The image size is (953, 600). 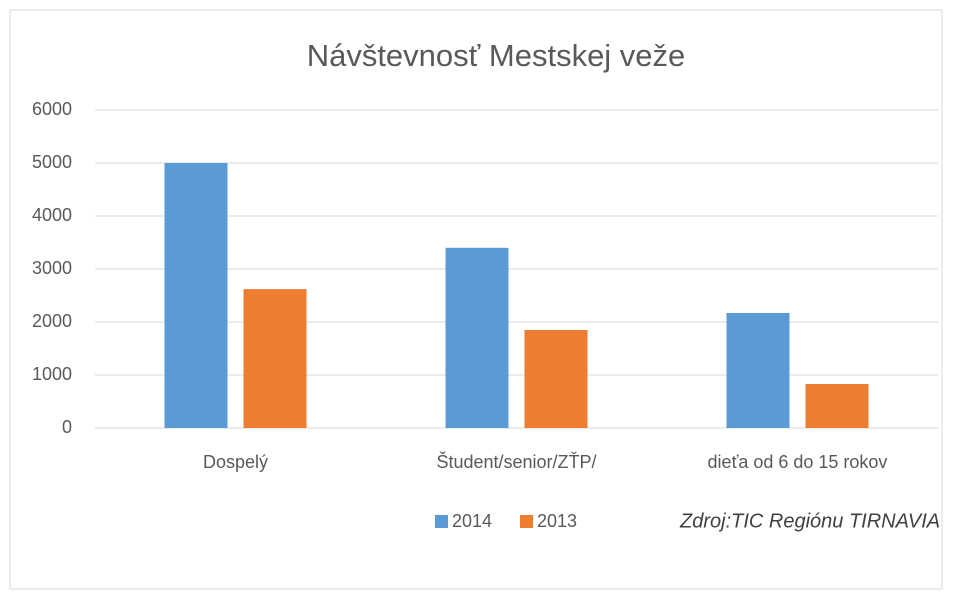 I want to click on x-tick-label: Dospelý, so click(x=235, y=462).